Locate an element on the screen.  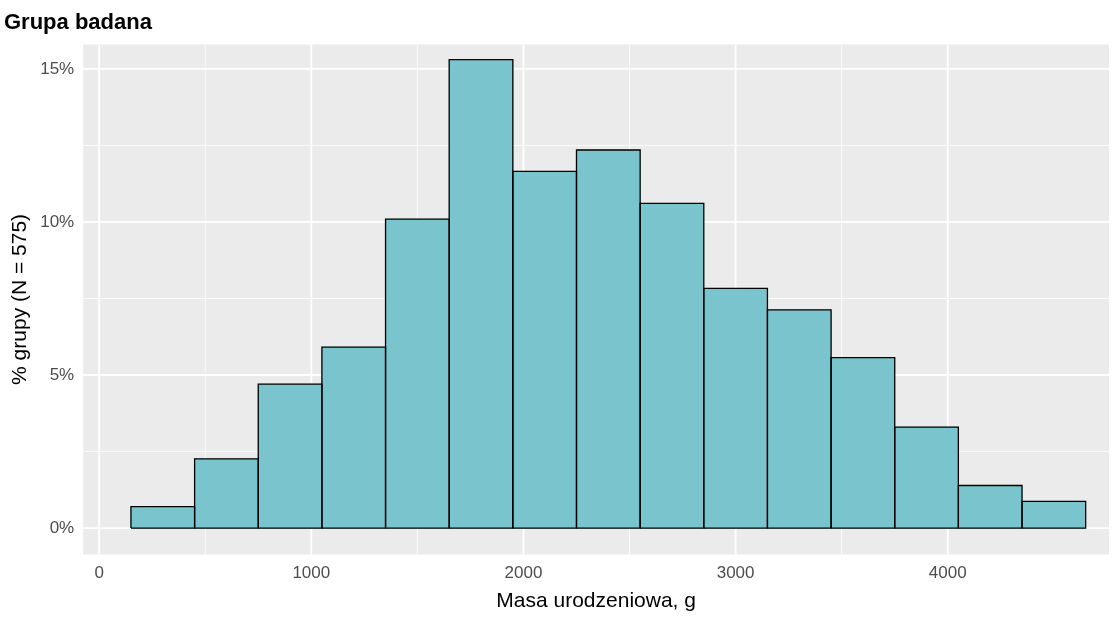
chart-title: Grupa badana is located at coordinates (78, 22).